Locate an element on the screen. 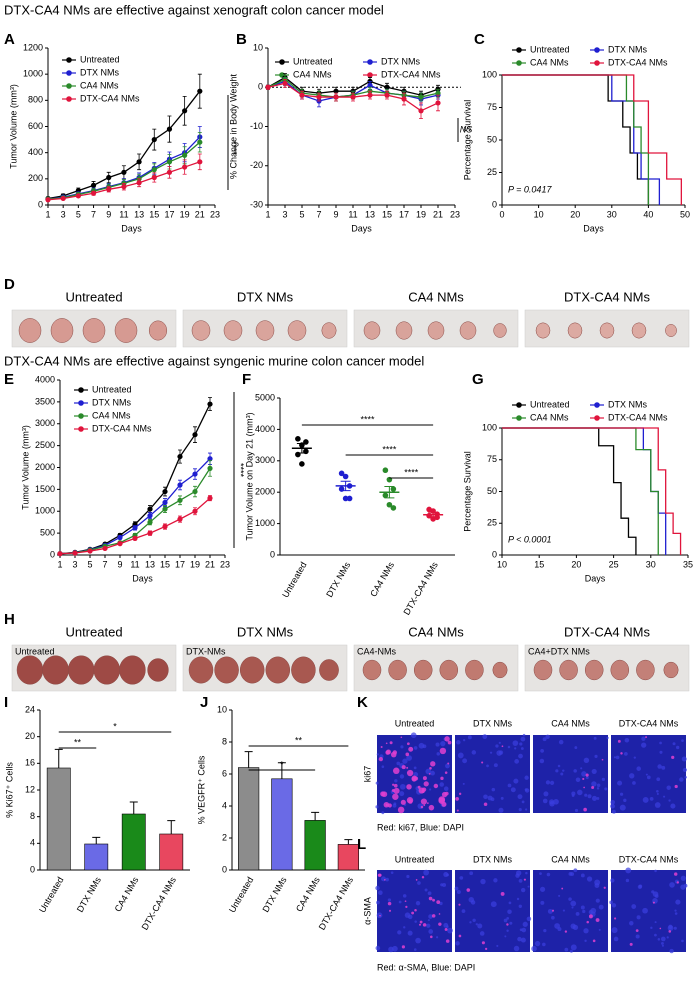 The height and width of the screenshot is (983, 699). legend-label: DTX-CA4 NMs is located at coordinates (122, 428).